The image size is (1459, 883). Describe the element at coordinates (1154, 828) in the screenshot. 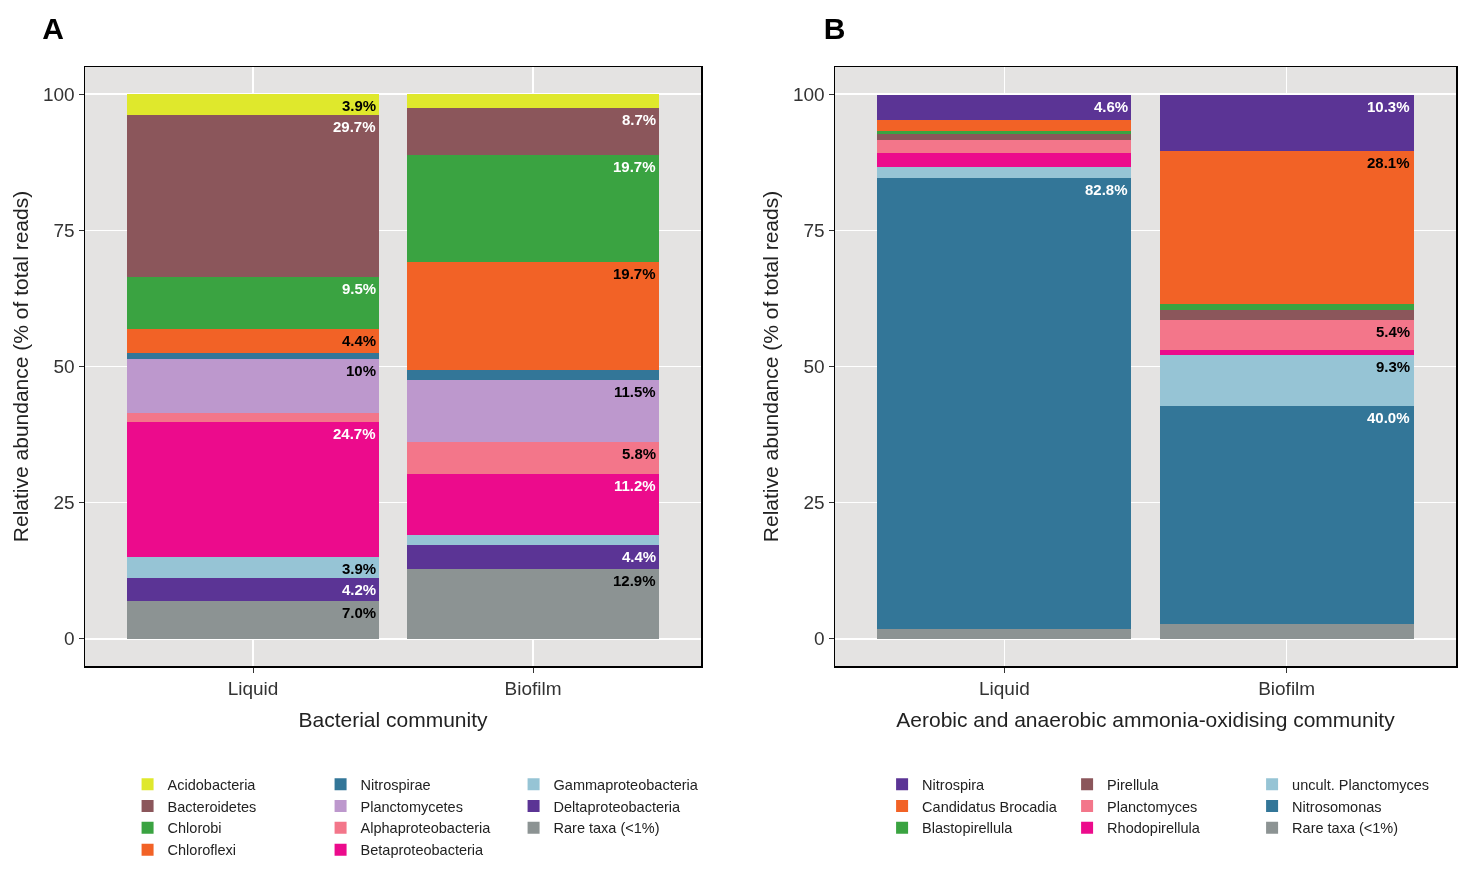

I see `legend-label: Rhodopirellula` at that location.